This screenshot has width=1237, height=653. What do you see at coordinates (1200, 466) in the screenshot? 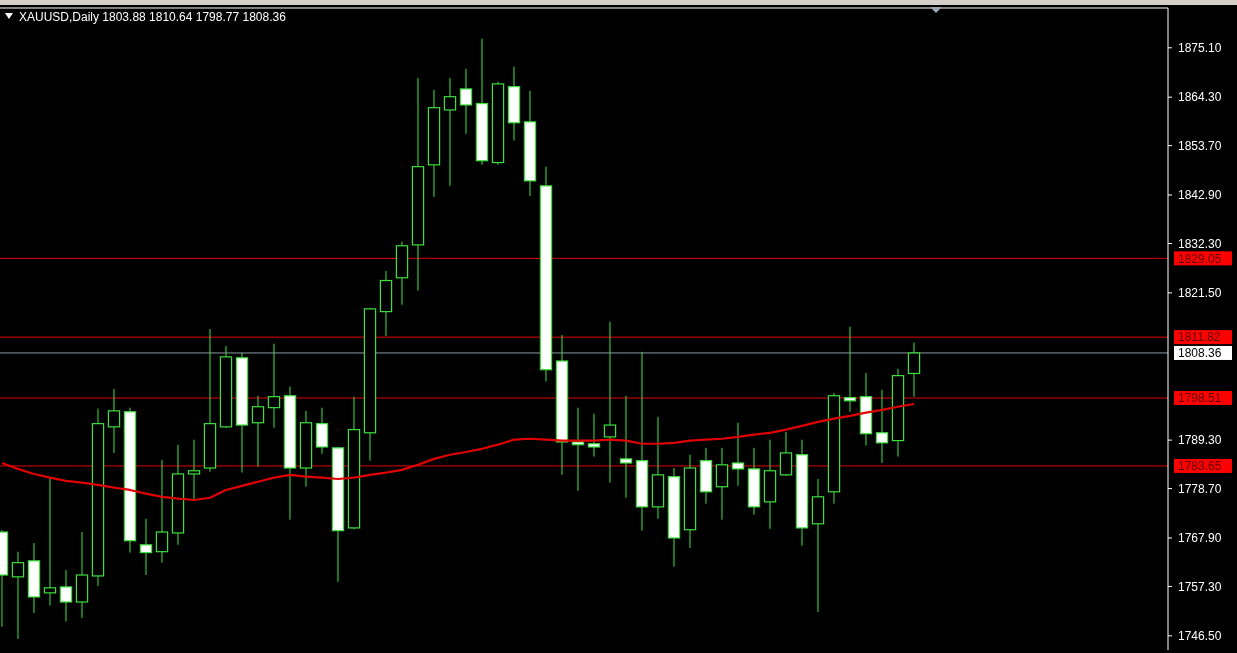
I see `ref-line-label: 1783.65` at bounding box center [1200, 466].